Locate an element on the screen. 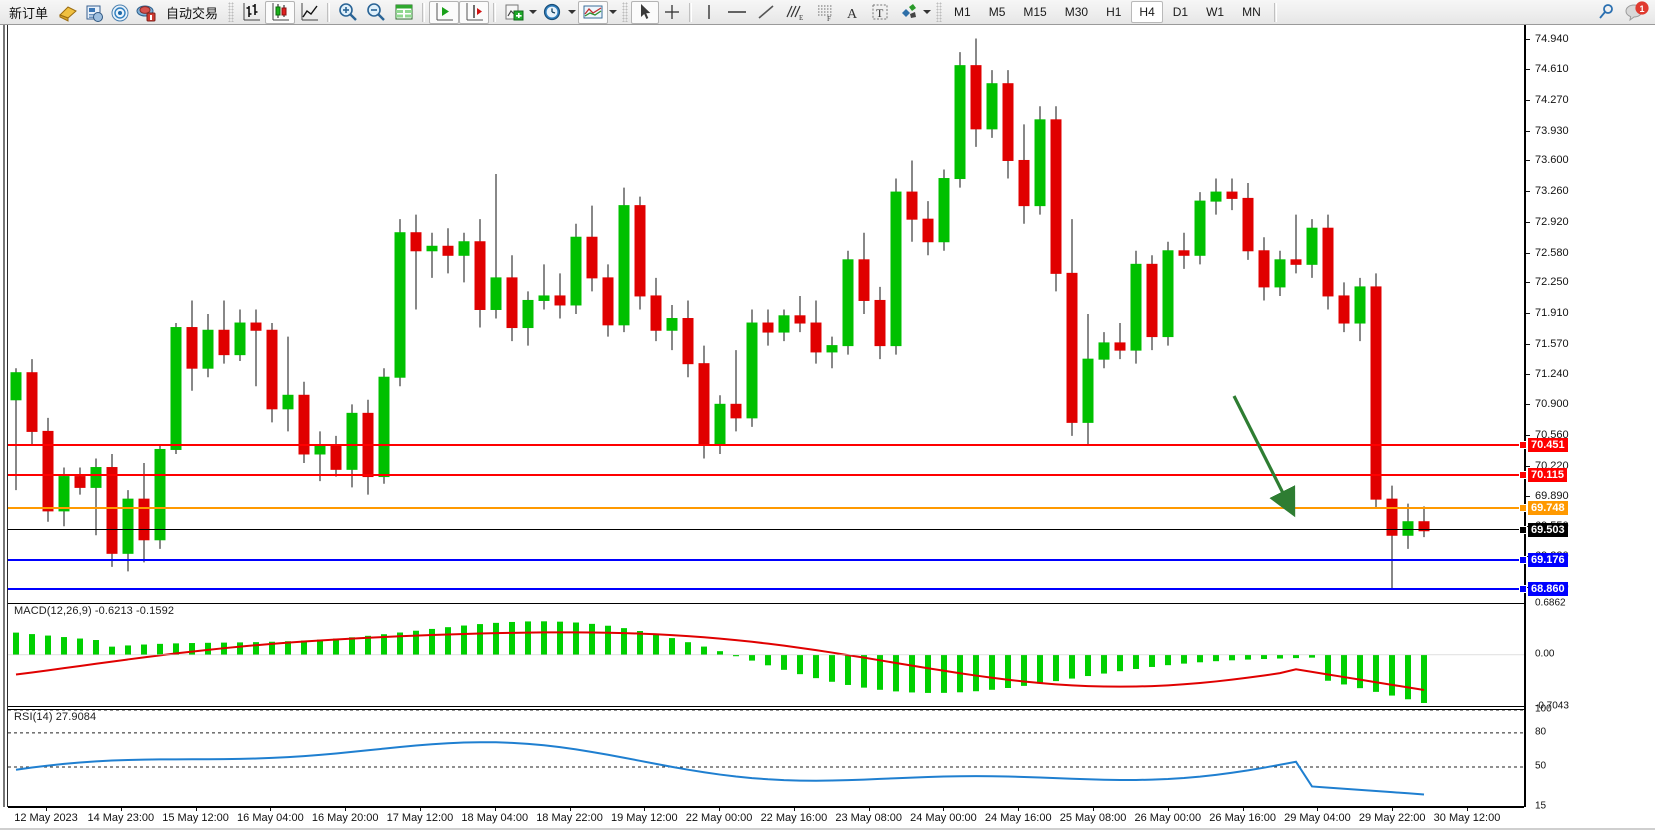 The image size is (1655, 830). time-tick-label: 24 May 00:00 is located at coordinates (943, 818).